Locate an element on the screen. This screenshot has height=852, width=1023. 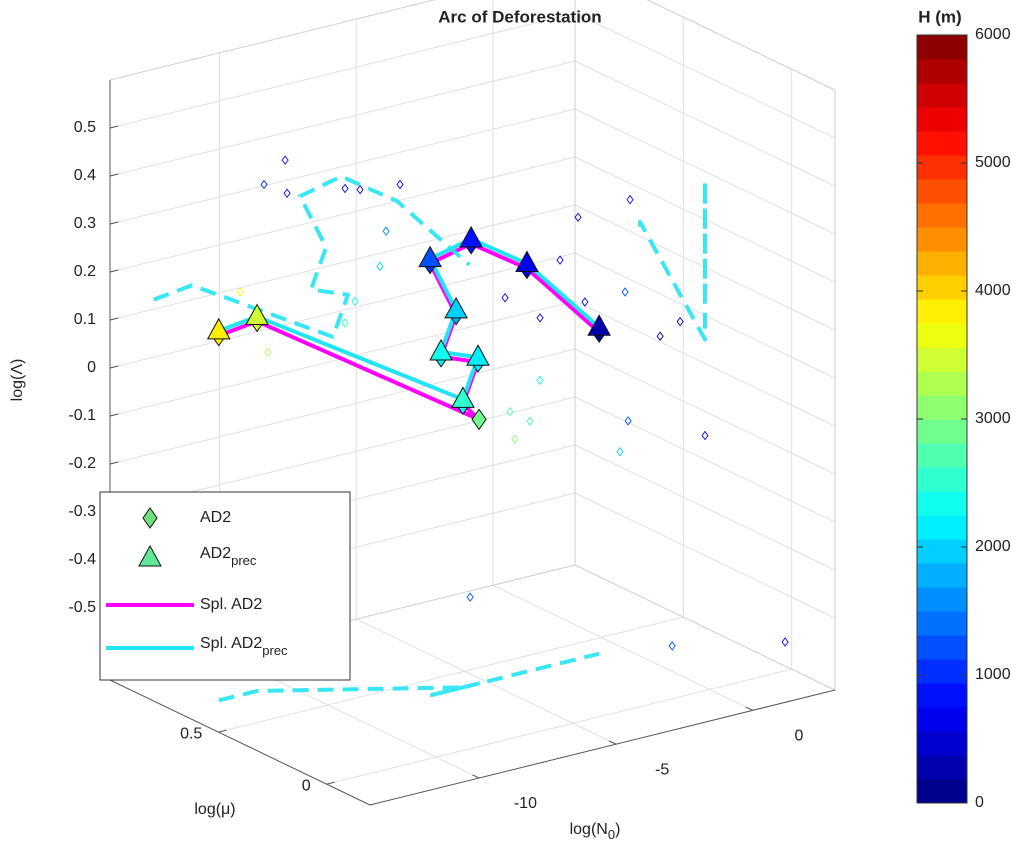
legend-label: AD2 is located at coordinates (215, 517).